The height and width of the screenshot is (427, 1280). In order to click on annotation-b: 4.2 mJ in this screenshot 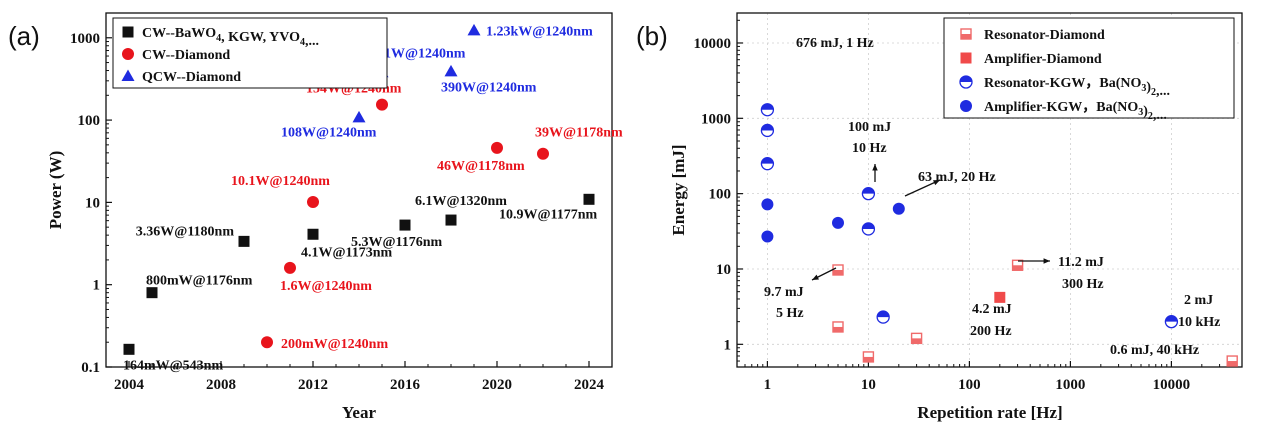, I will do `click(992, 309)`.